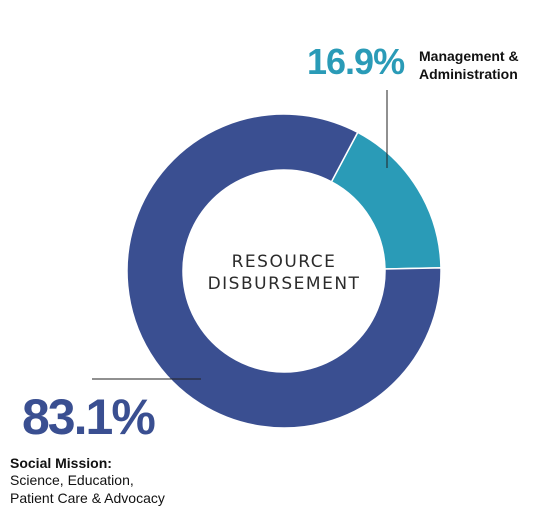 The image size is (543, 508). I want to click on management-label-line-2: Administration, so click(468, 74).